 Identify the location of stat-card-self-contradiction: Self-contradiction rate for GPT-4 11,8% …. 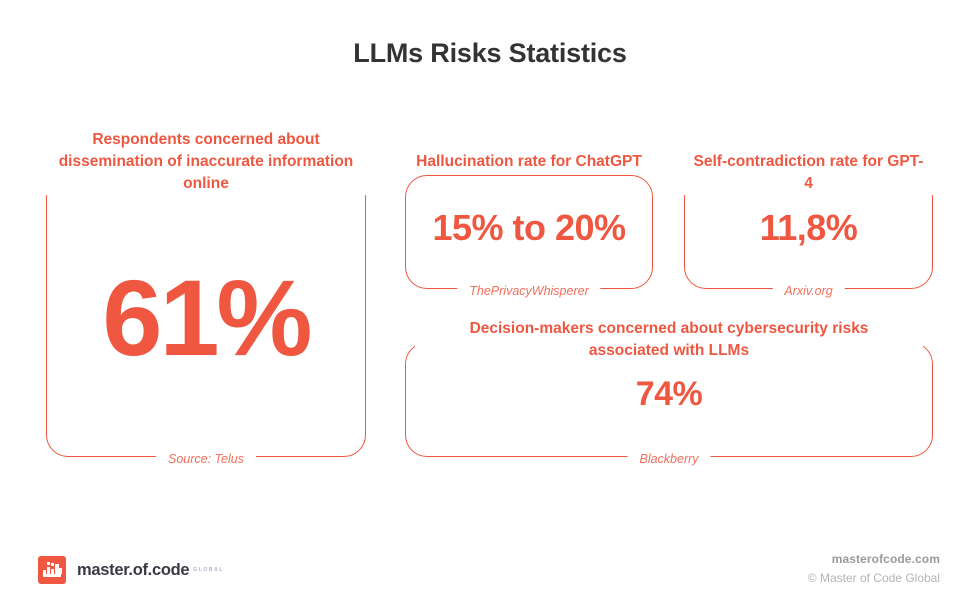
(808, 224).